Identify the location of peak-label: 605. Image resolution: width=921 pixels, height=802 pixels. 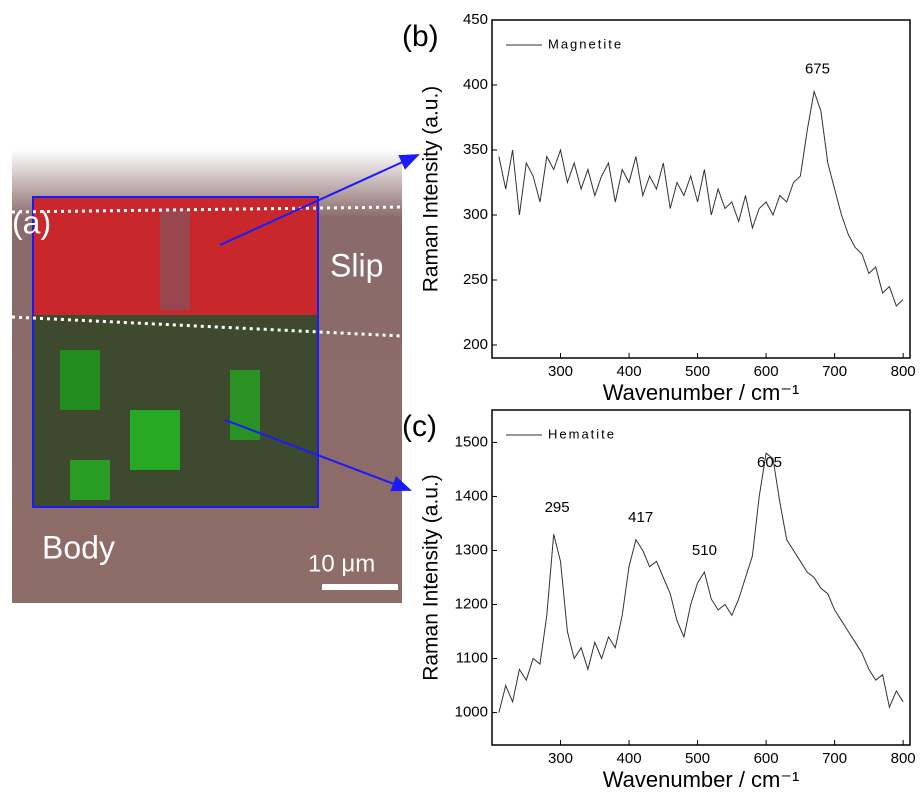
(769, 462).